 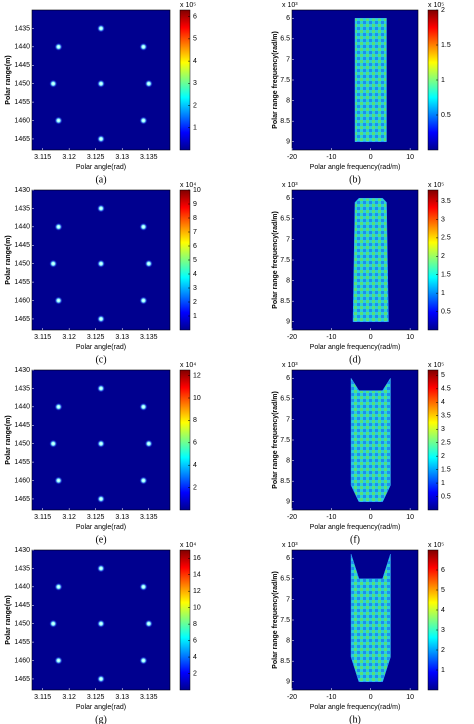 What do you see at coordinates (285, 219) in the screenshot?
I see `y-tick-label: 6.5` at bounding box center [285, 219].